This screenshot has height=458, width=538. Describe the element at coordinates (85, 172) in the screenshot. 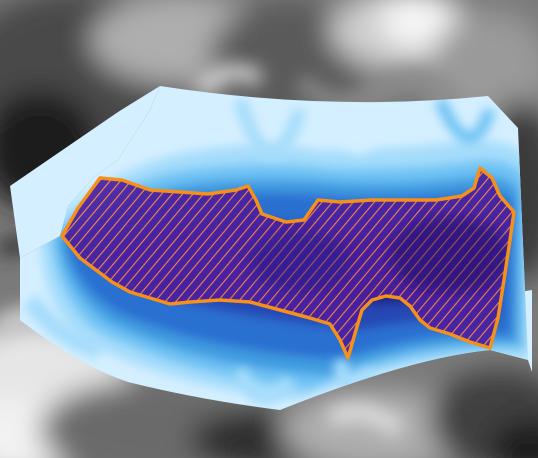

I see `surface-plane-left-edge` at that location.